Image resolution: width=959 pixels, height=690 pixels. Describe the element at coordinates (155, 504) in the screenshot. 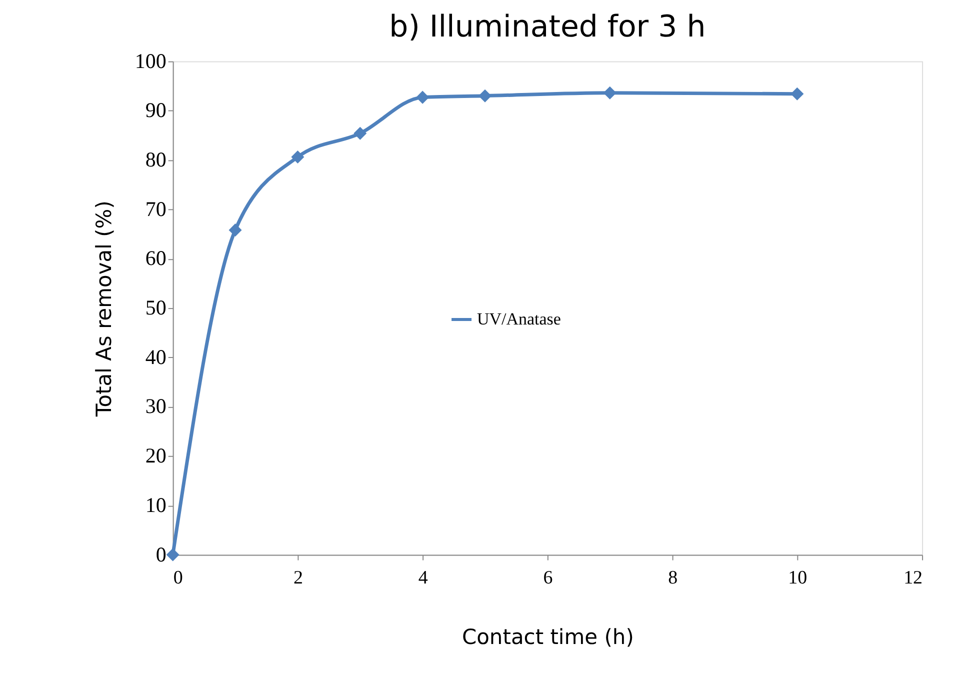

I see `y-tick-label: 10` at that location.